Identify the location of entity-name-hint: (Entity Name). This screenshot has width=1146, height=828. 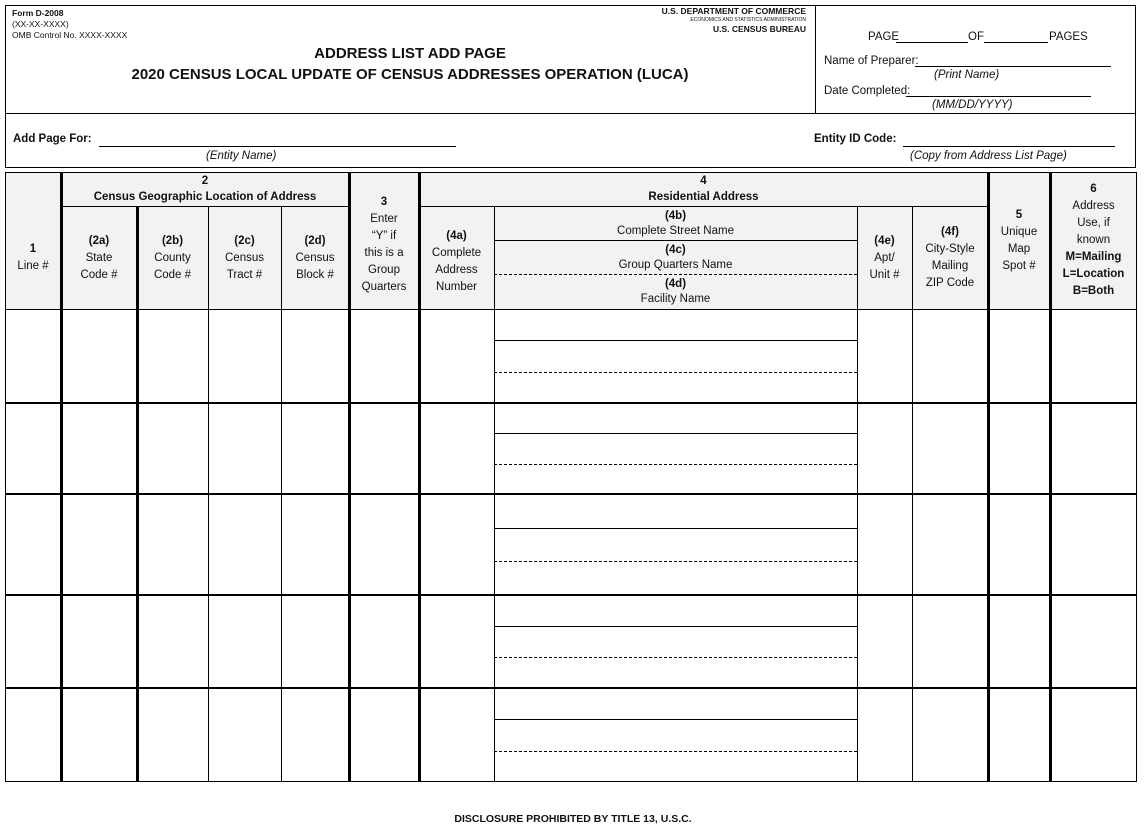
(241, 156).